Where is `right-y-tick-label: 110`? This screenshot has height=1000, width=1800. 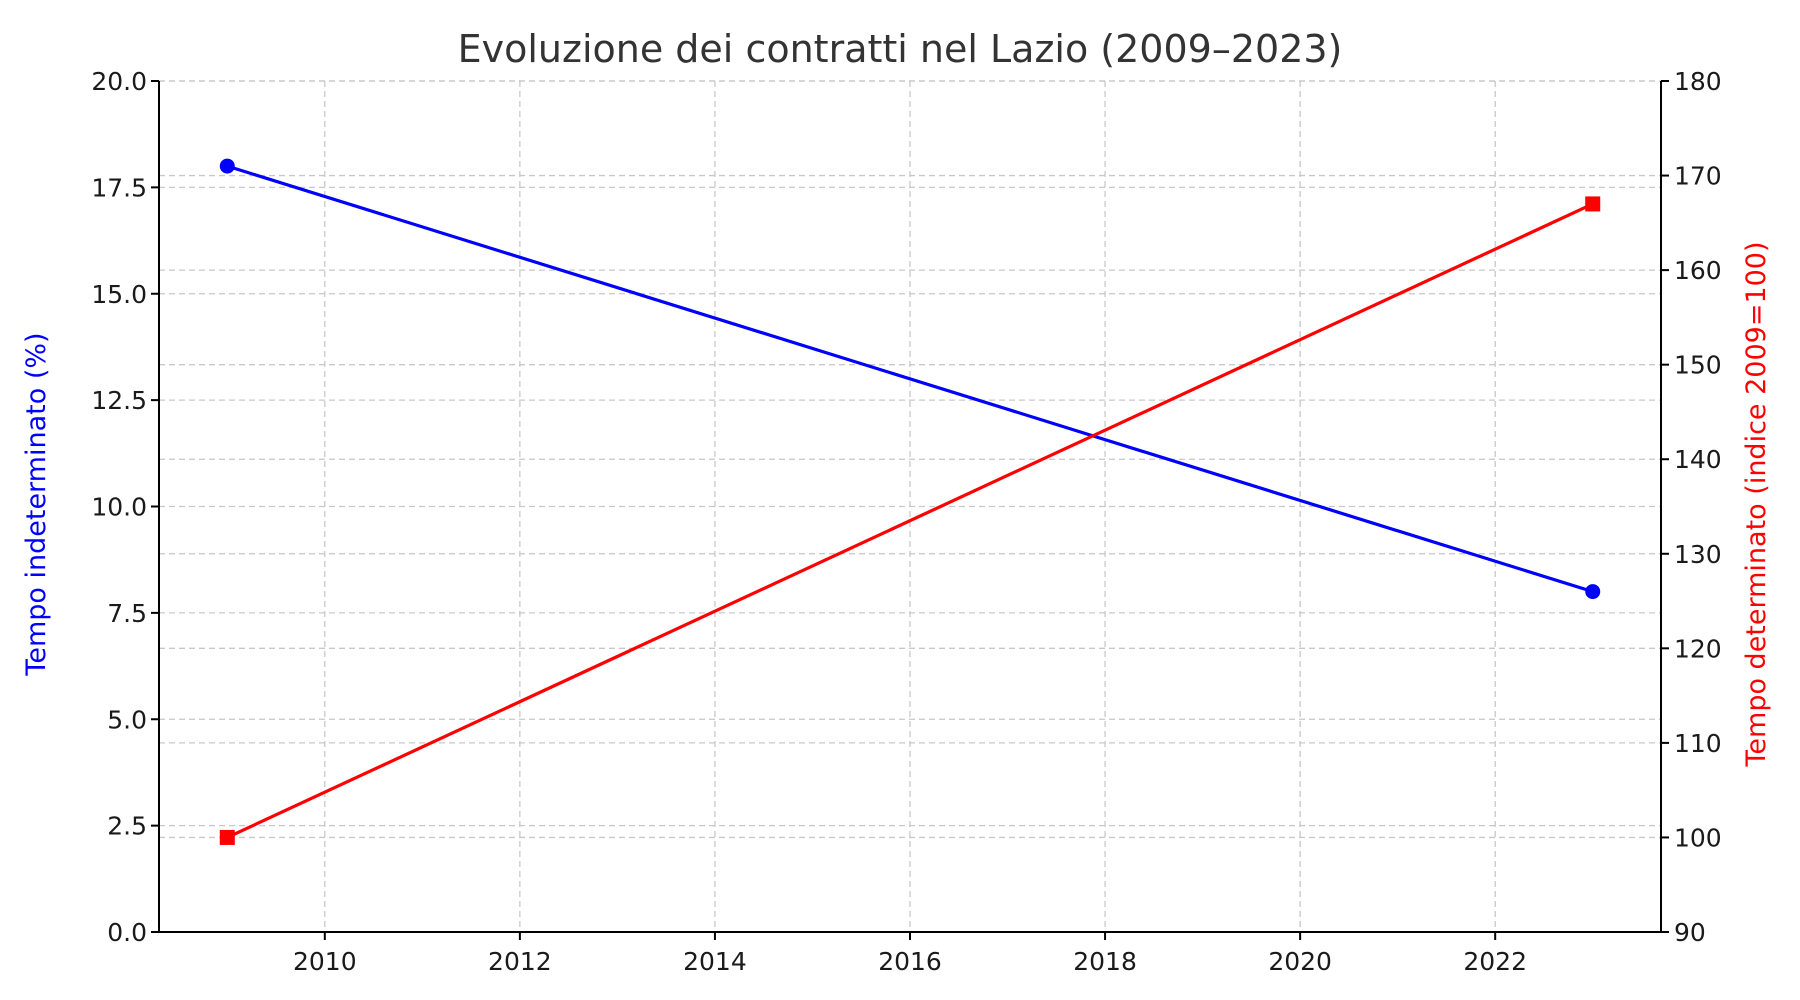 right-y-tick-label: 110 is located at coordinates (1698, 743).